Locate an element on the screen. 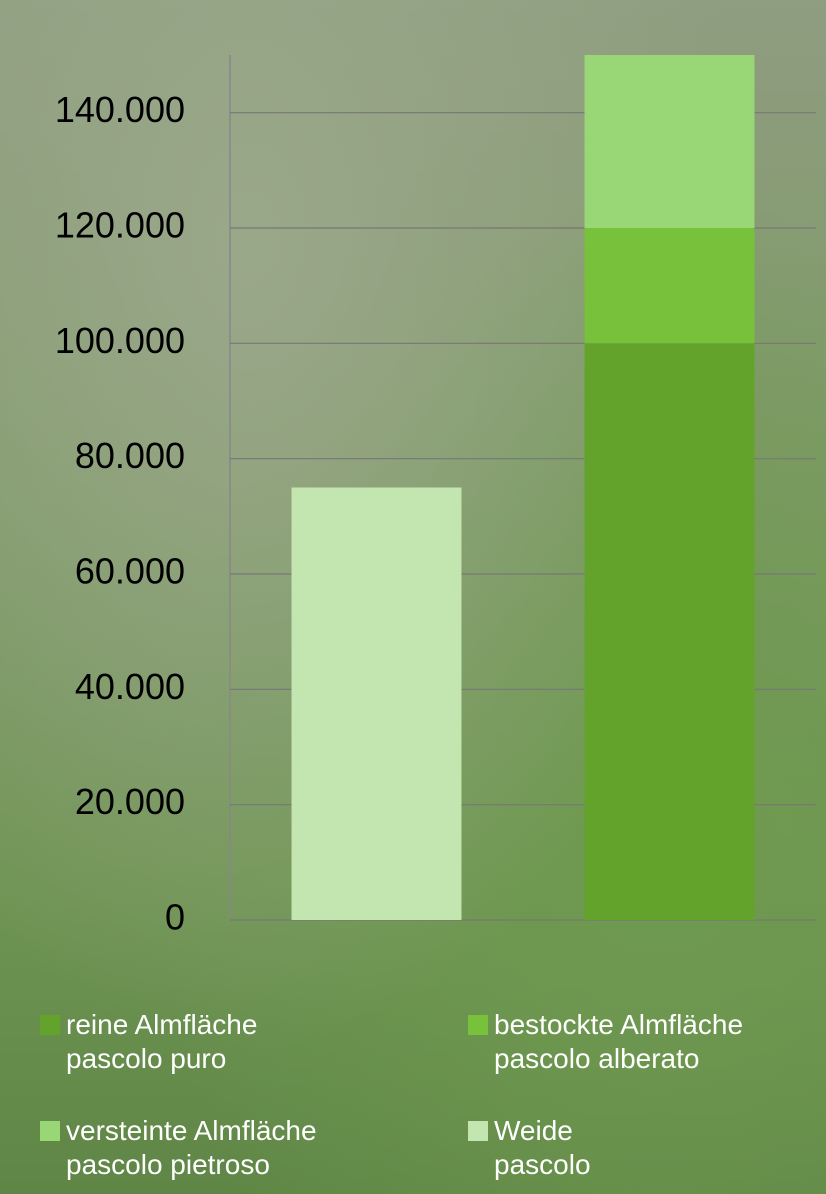  y-tick-label: 60.000 is located at coordinates (130, 571).